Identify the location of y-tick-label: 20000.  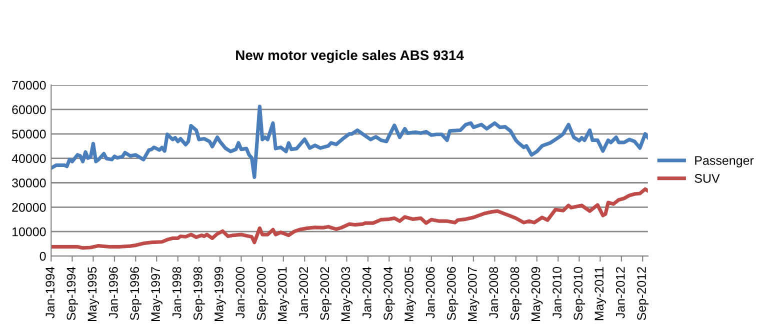
(29, 207).